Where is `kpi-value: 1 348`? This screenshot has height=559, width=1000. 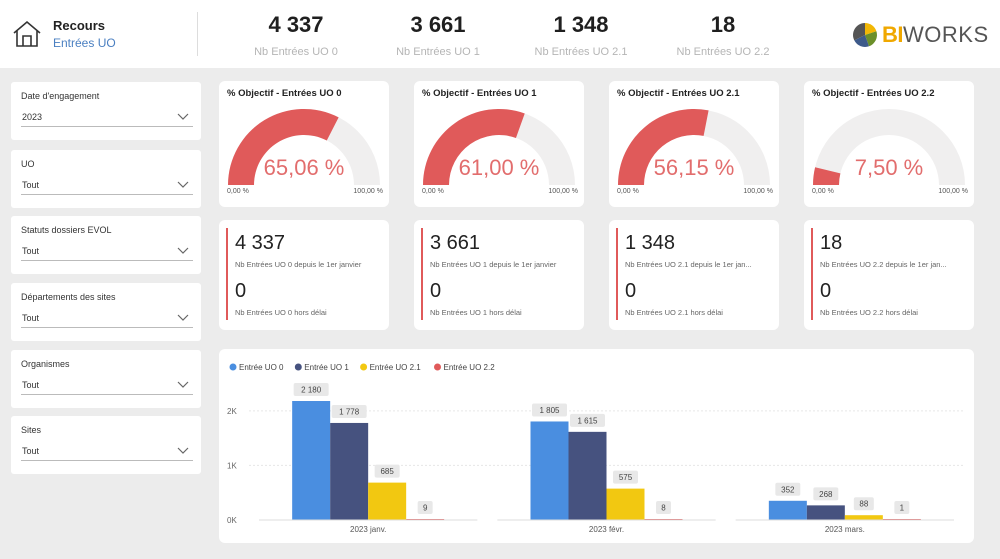 kpi-value: 1 348 is located at coordinates (581, 24).